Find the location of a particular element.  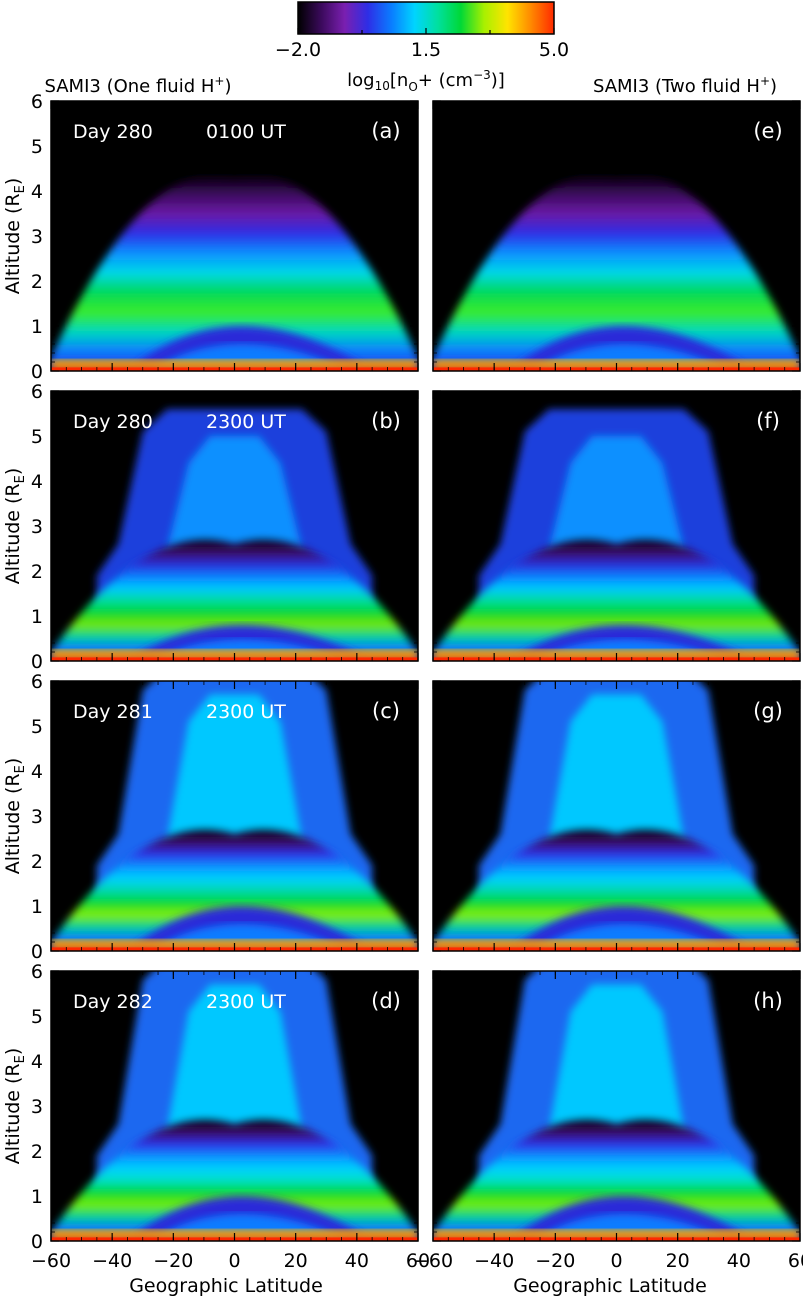

x-tick-label: −40 is located at coordinates (494, 1261).